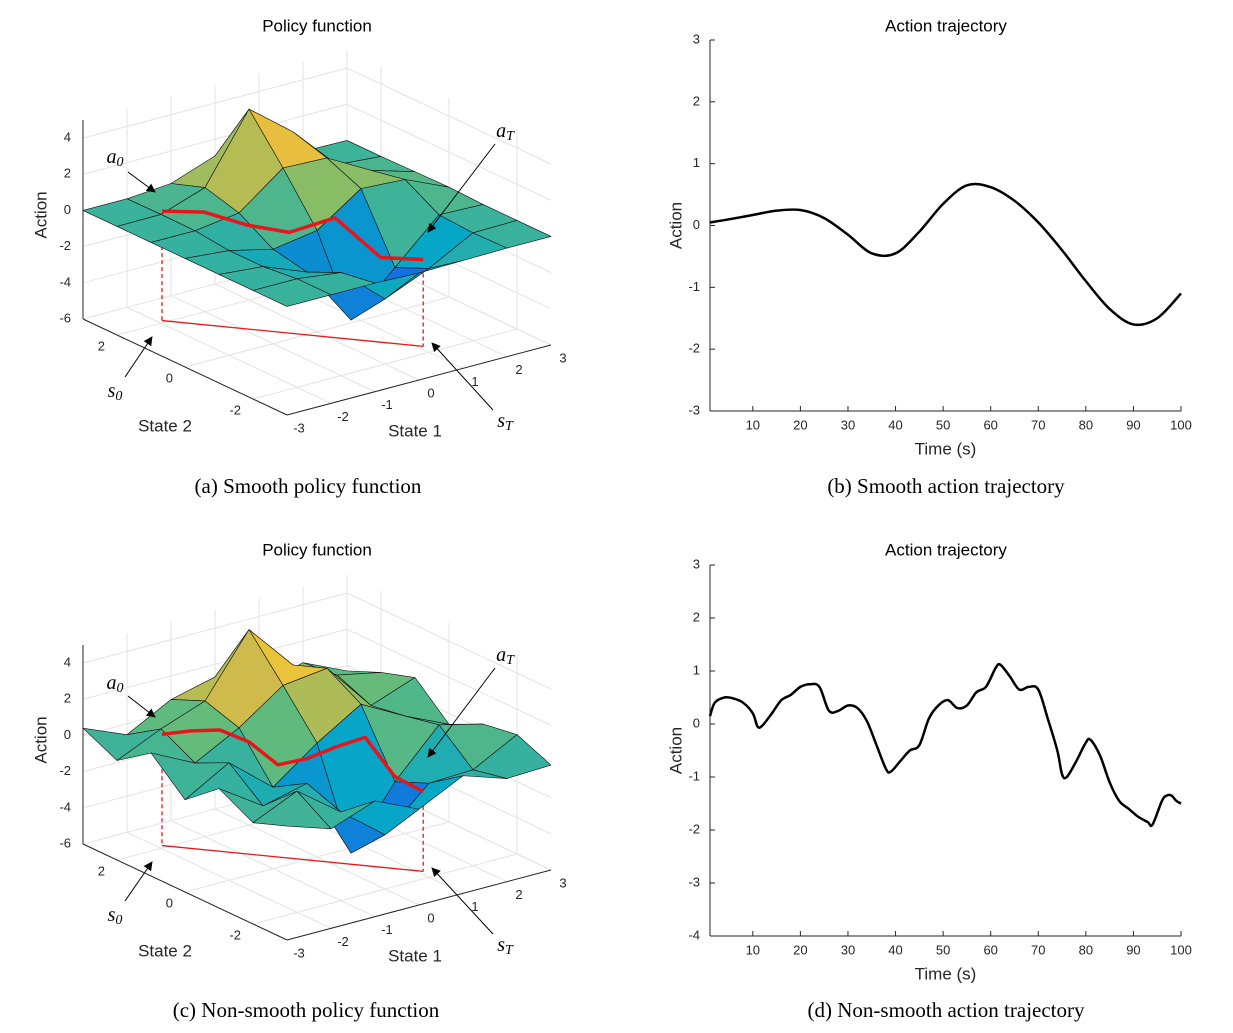 This screenshot has width=1233, height=1033. I want to click on y-tick-label: -4, so click(694, 934).